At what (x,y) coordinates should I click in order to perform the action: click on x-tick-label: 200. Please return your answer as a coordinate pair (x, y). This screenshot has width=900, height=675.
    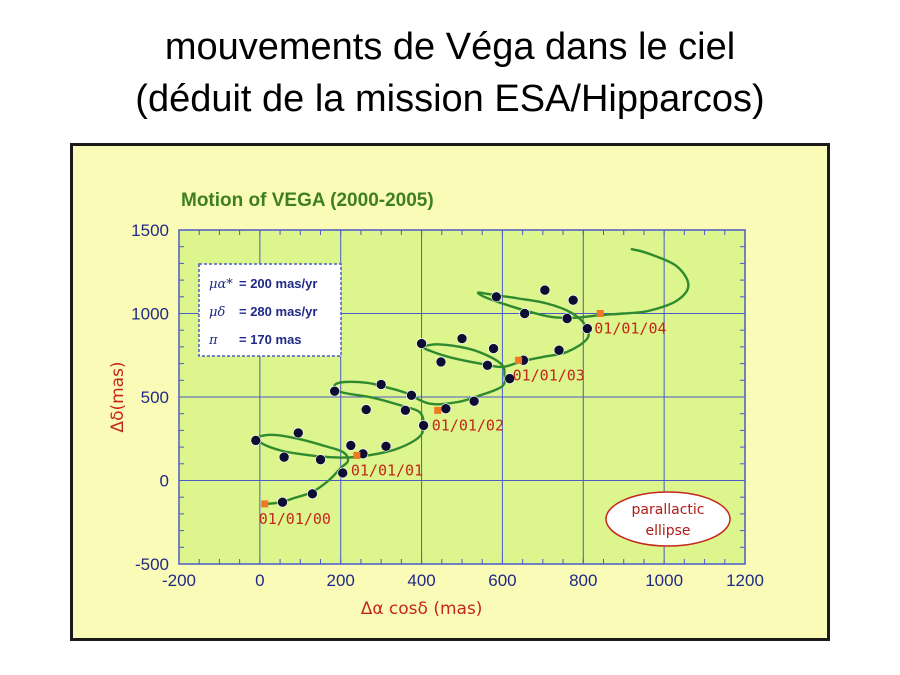
    Looking at the image, I should click on (341, 580).